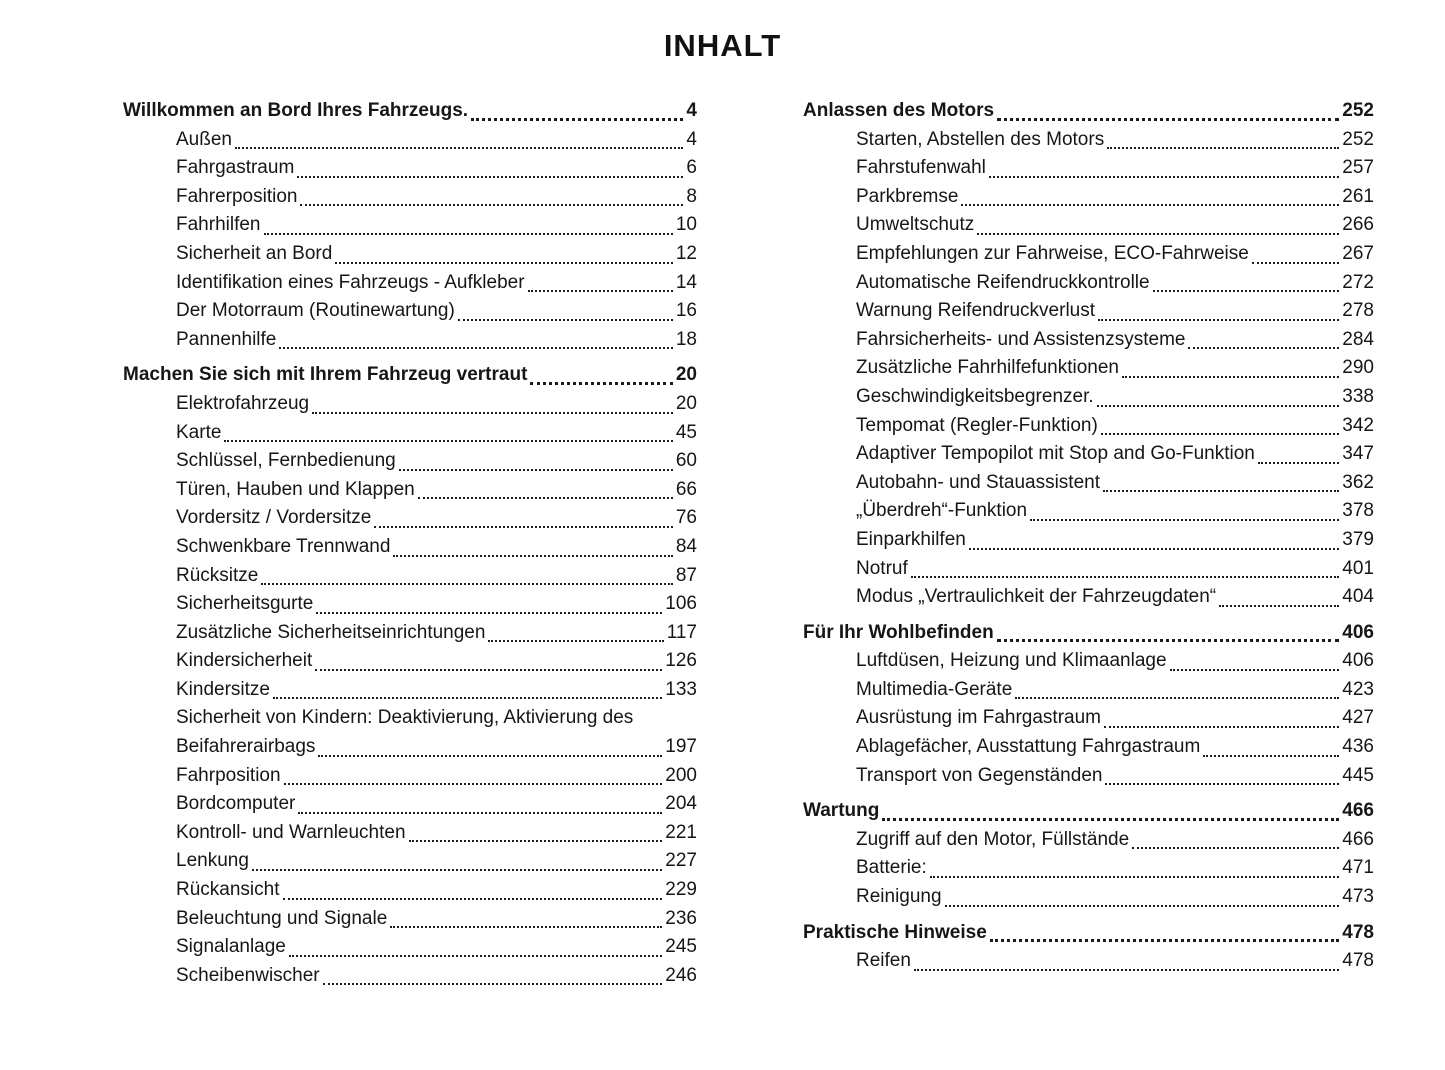  I want to click on toc-entry-label: Umweltschutz, so click(915, 225).